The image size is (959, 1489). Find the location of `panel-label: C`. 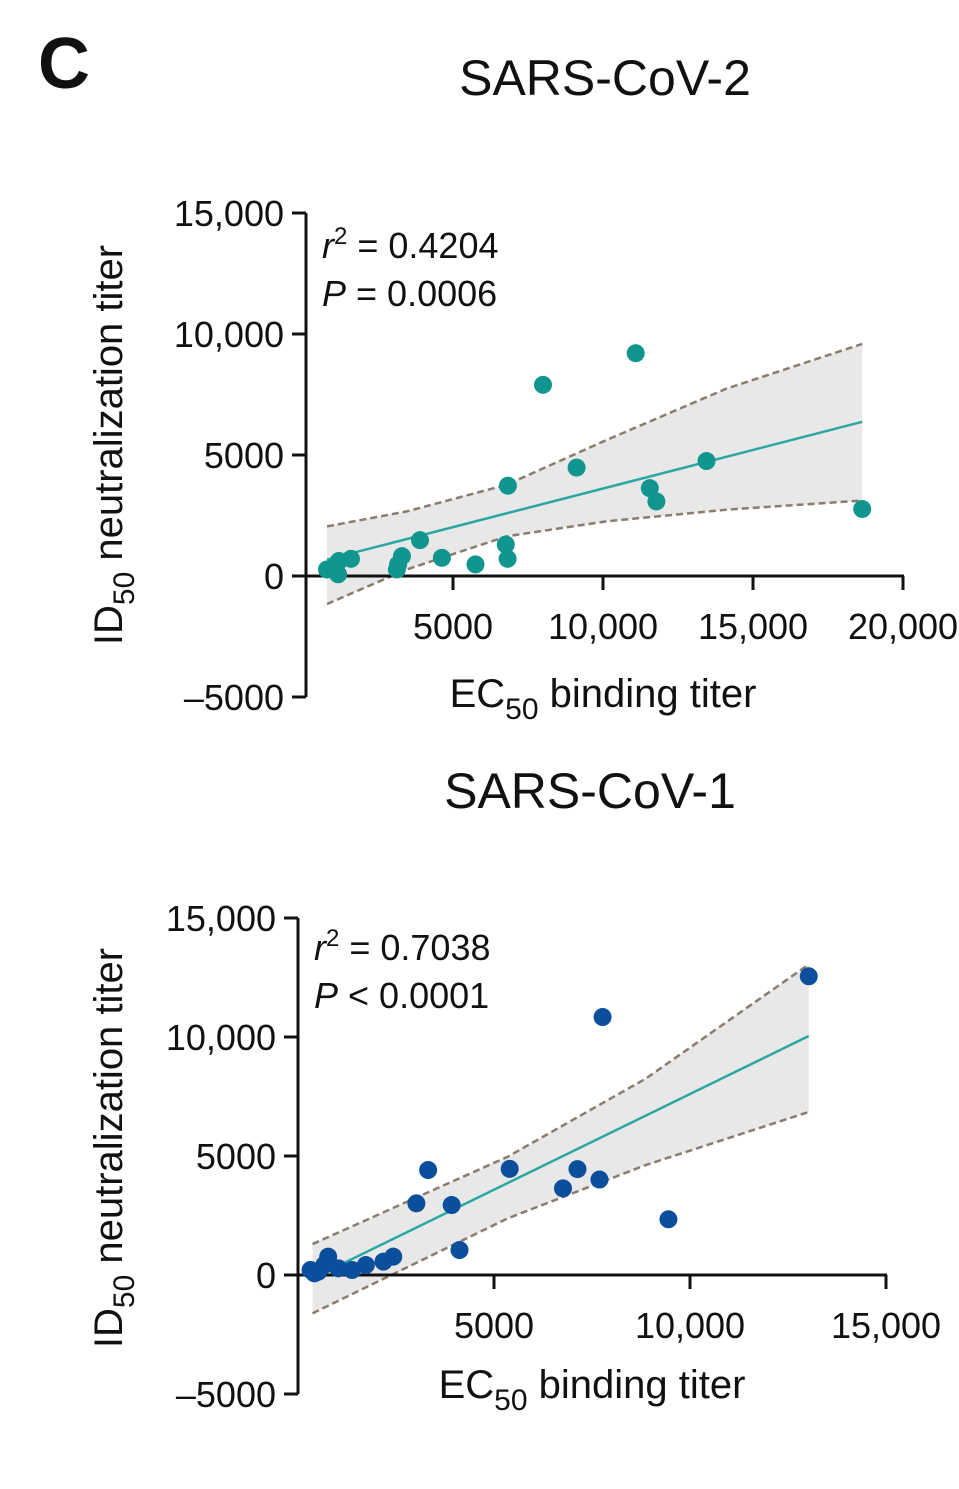

panel-label: C is located at coordinates (64, 64).